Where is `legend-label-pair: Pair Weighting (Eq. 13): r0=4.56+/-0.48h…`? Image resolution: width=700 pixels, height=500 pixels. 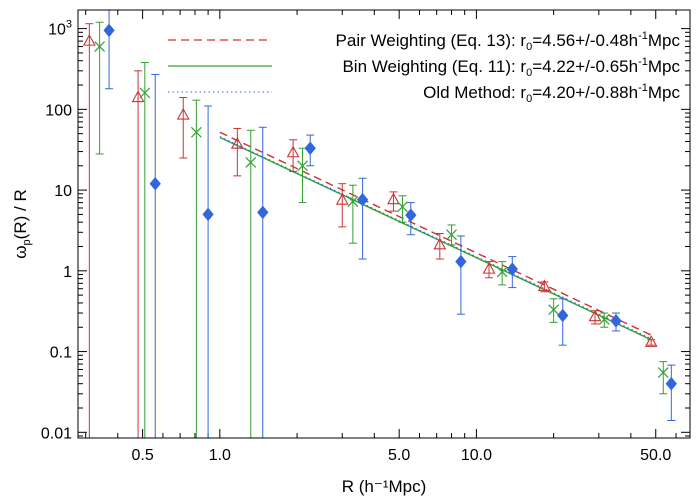
legend-label-pair: Pair Weighting (Eq. 13): r0=4.56+/-0.48h… is located at coordinates (508, 41).